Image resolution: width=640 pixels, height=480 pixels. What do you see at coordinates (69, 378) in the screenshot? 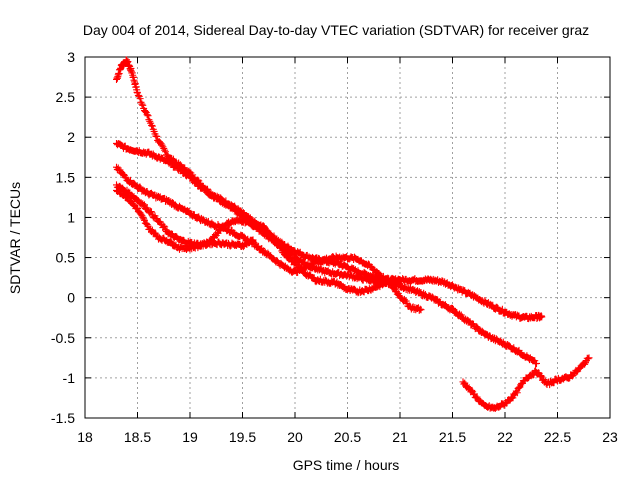
I see `y-tick-label: -1` at bounding box center [69, 378].